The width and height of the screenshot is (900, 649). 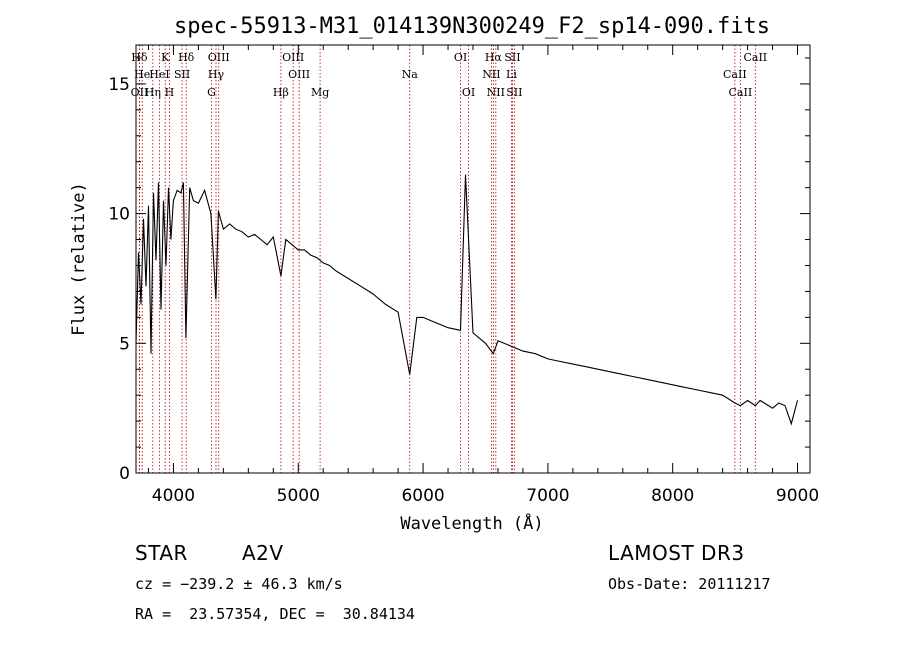 I want to click on x-tick-label: 7000, so click(x=547, y=496).